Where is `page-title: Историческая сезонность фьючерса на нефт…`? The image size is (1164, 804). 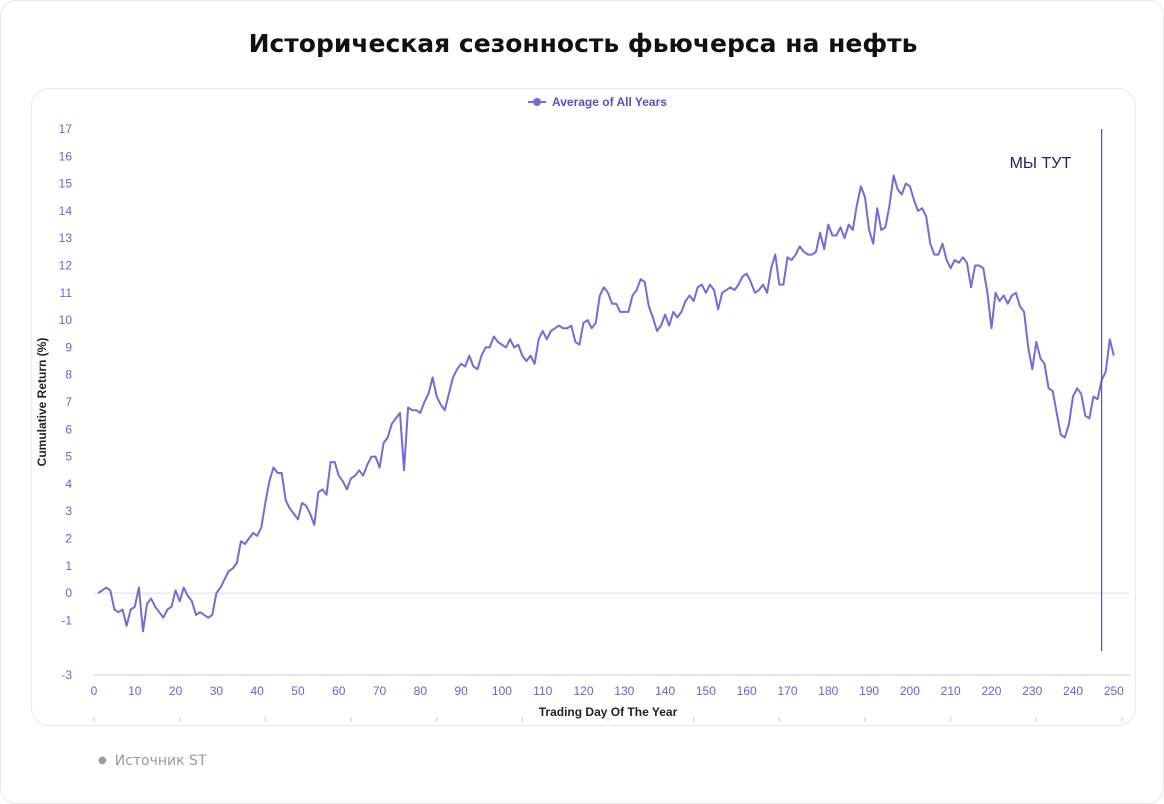
page-title: Историческая сезонность фьючерса на нефт… is located at coordinates (583, 43).